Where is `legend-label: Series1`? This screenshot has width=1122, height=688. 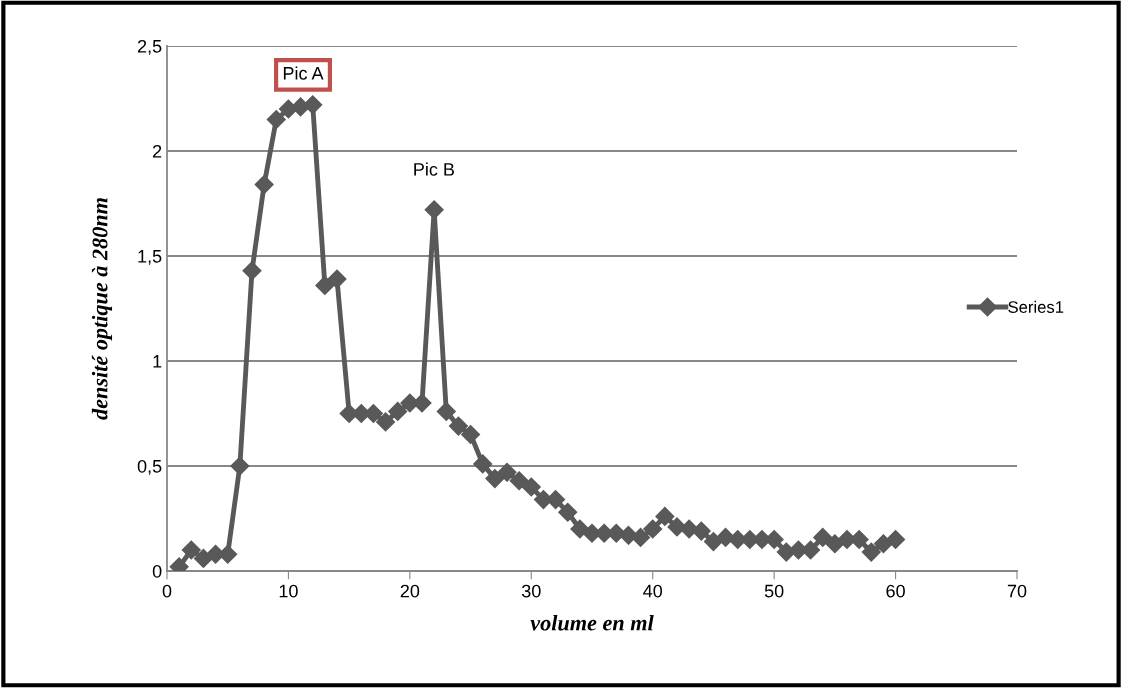
legend-label: Series1 is located at coordinates (1036, 306).